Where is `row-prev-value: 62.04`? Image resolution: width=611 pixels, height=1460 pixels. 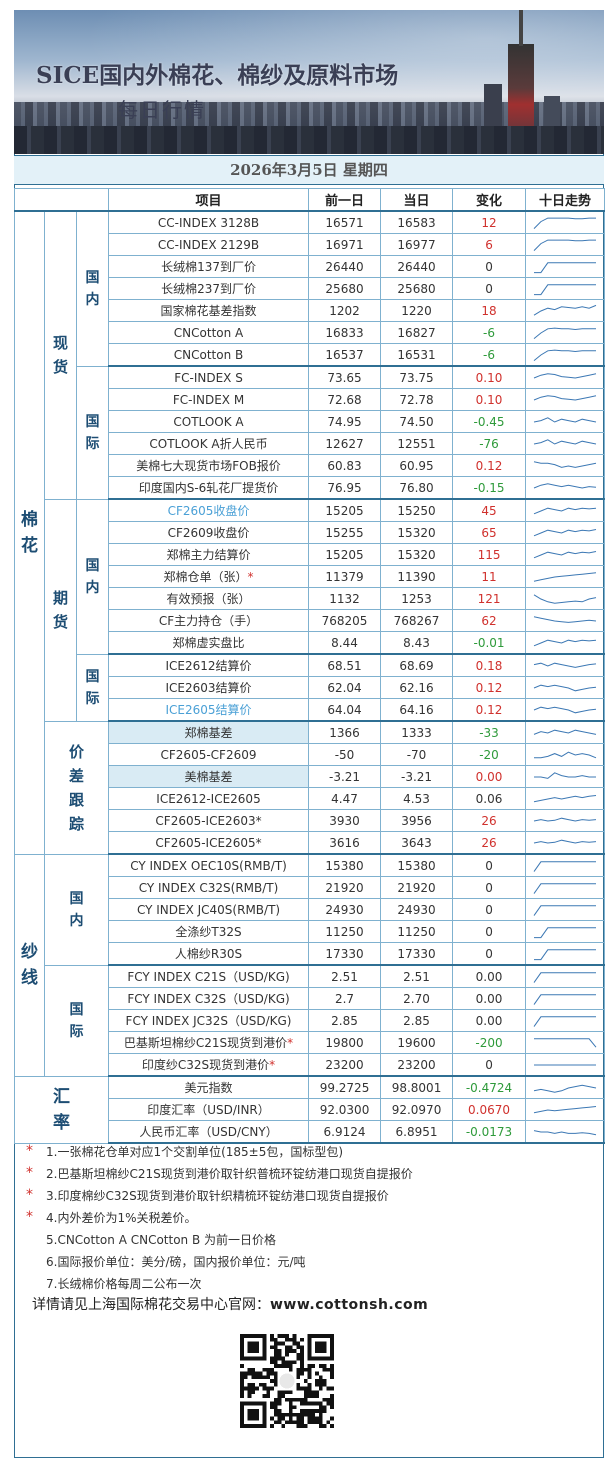 row-prev-value: 62.04 is located at coordinates (345, 687).